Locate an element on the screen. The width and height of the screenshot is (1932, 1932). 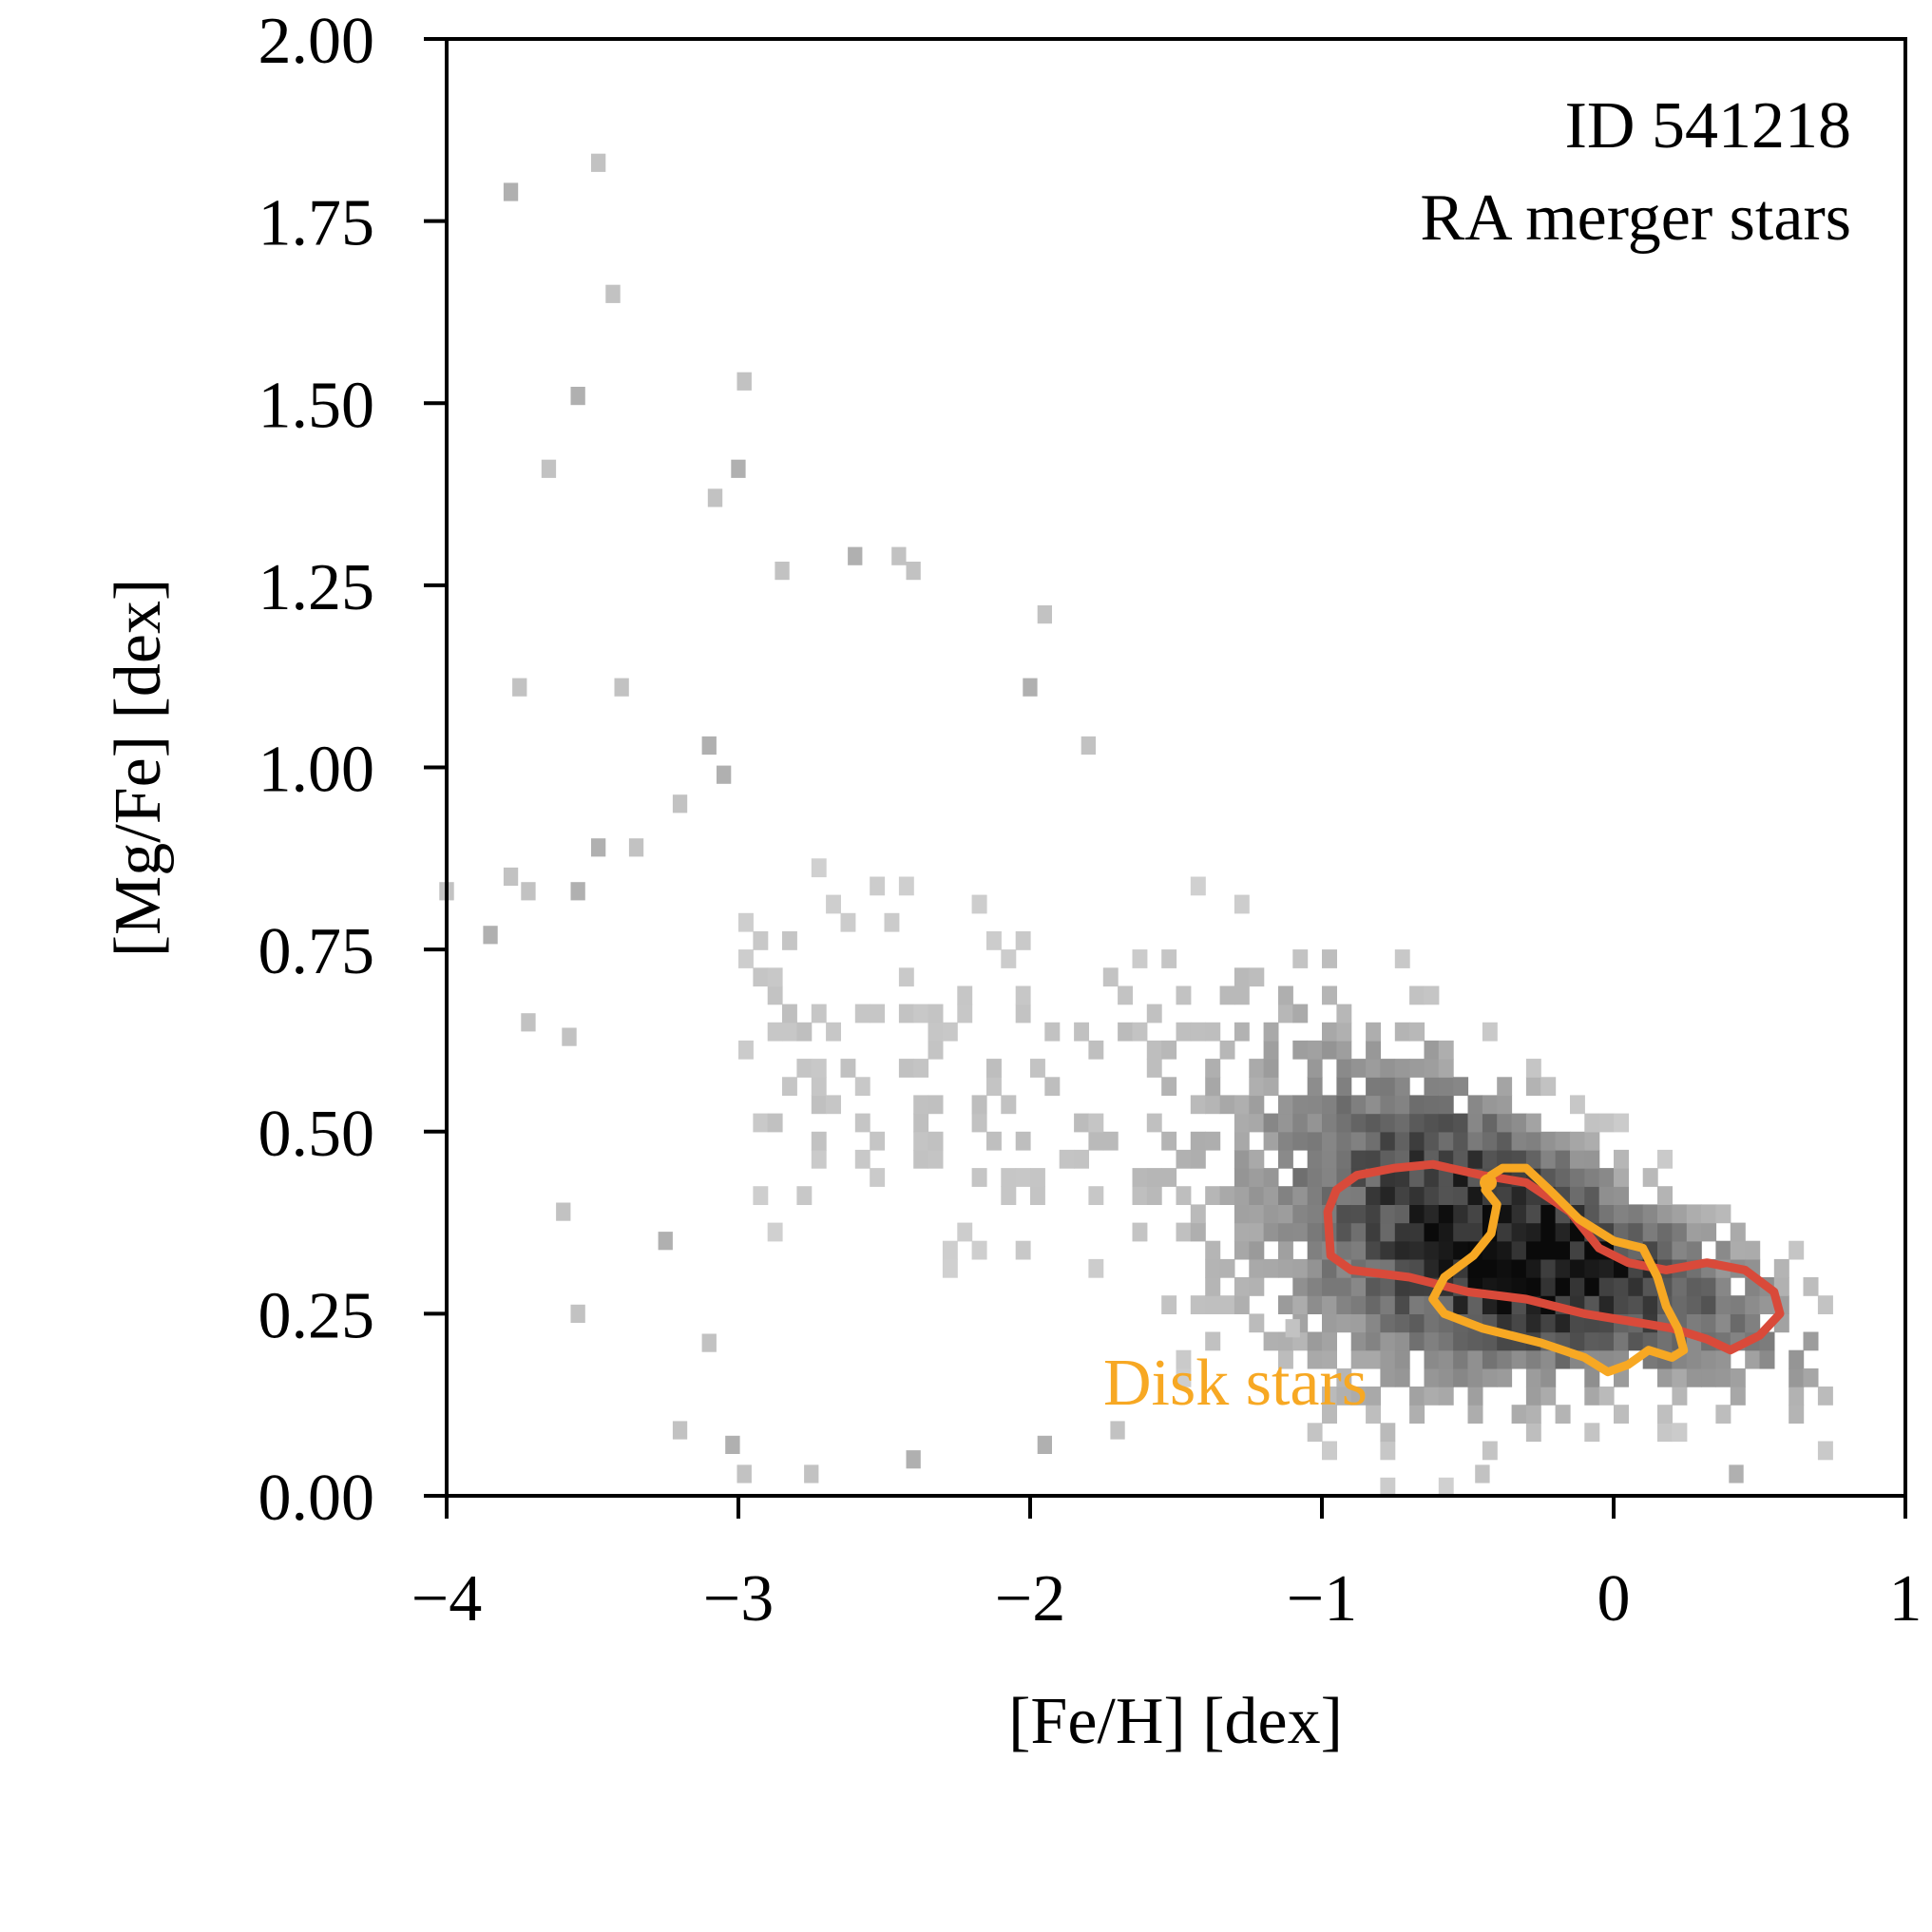
y-tick-label-0: 0.00 is located at coordinates (316, 1498).